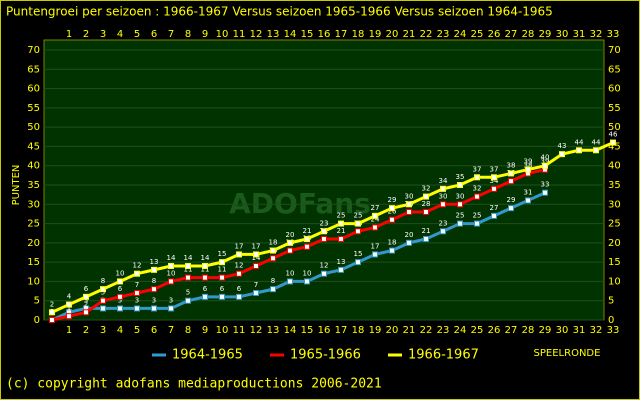 This screenshot has height=400, width=640. What do you see at coordinates (443, 196) in the screenshot?
I see `data-label: 30` at bounding box center [443, 196].